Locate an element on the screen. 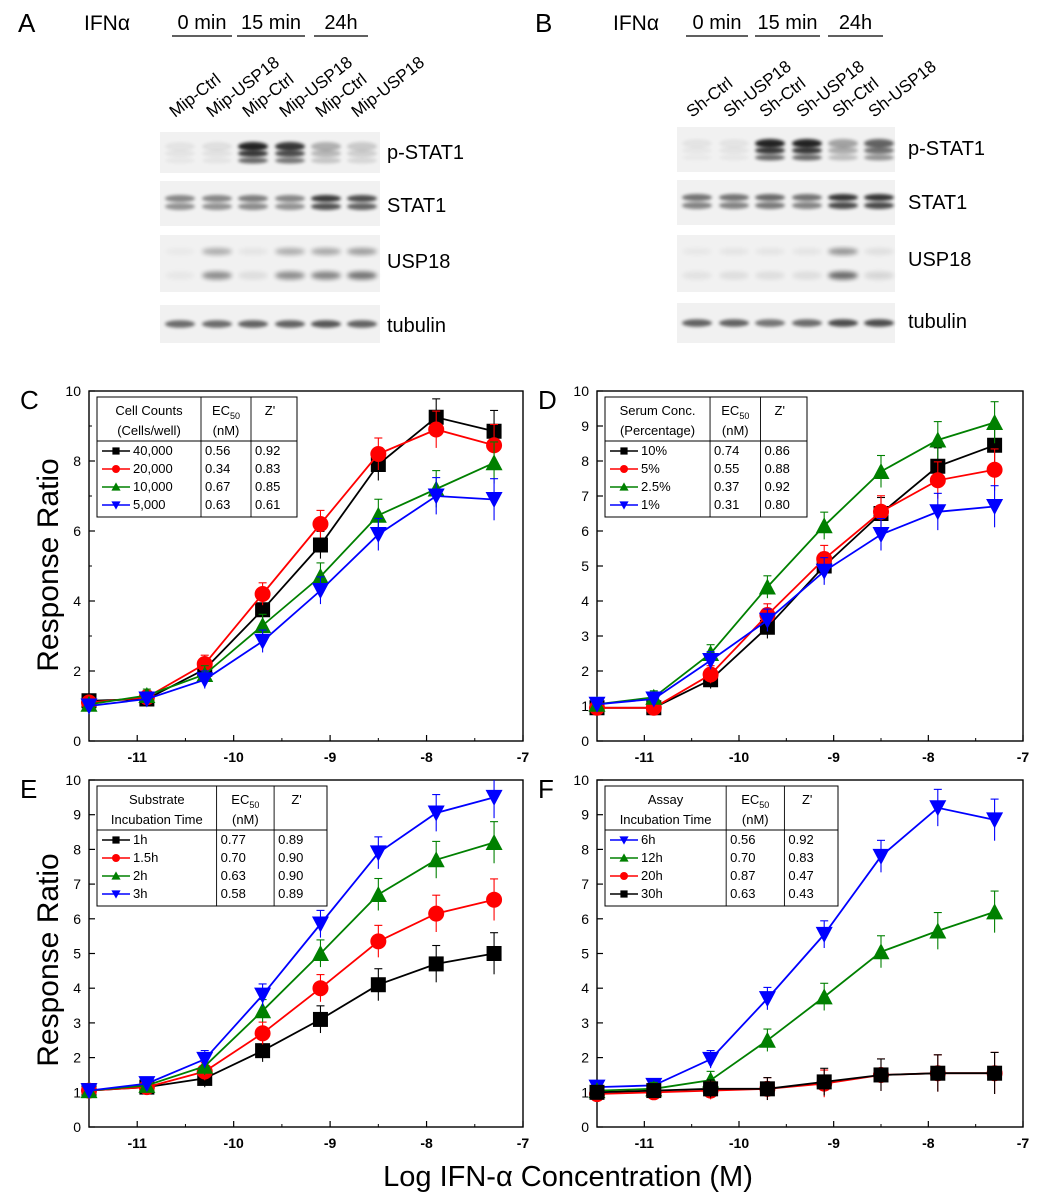 This screenshot has width=1050, height=1195. y-tick-label: 7 is located at coordinates (585, 884).